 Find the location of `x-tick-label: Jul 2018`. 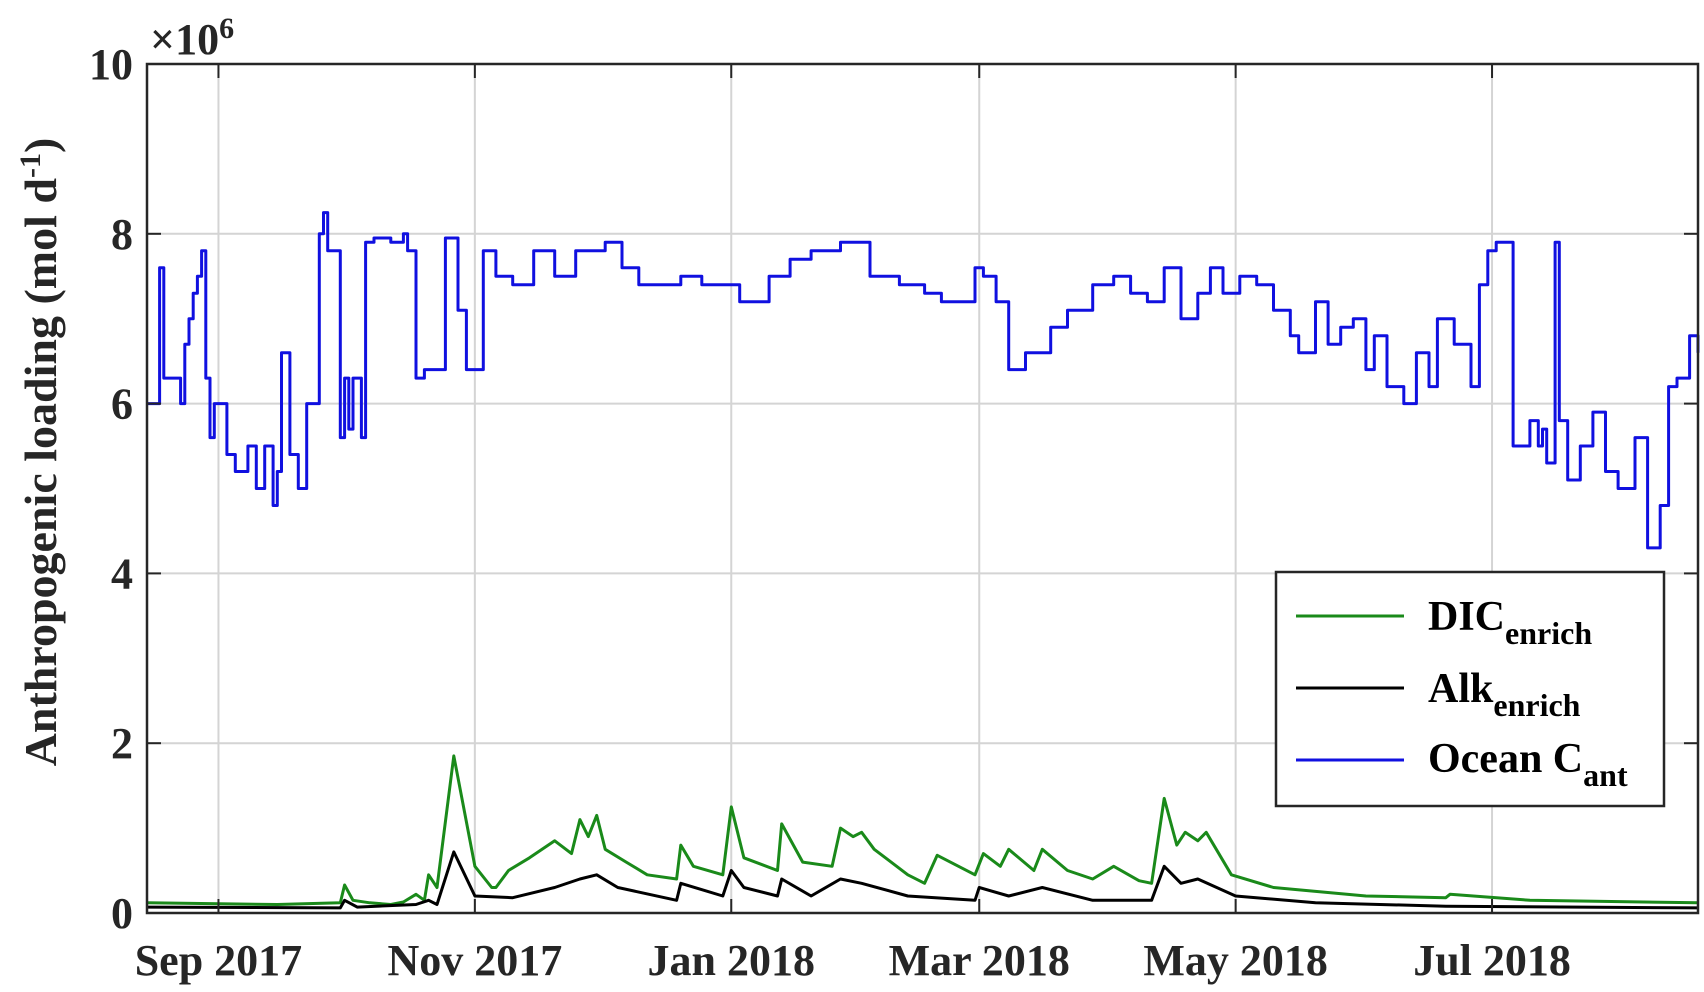

x-tick-label: Jul 2018 is located at coordinates (1492, 960).